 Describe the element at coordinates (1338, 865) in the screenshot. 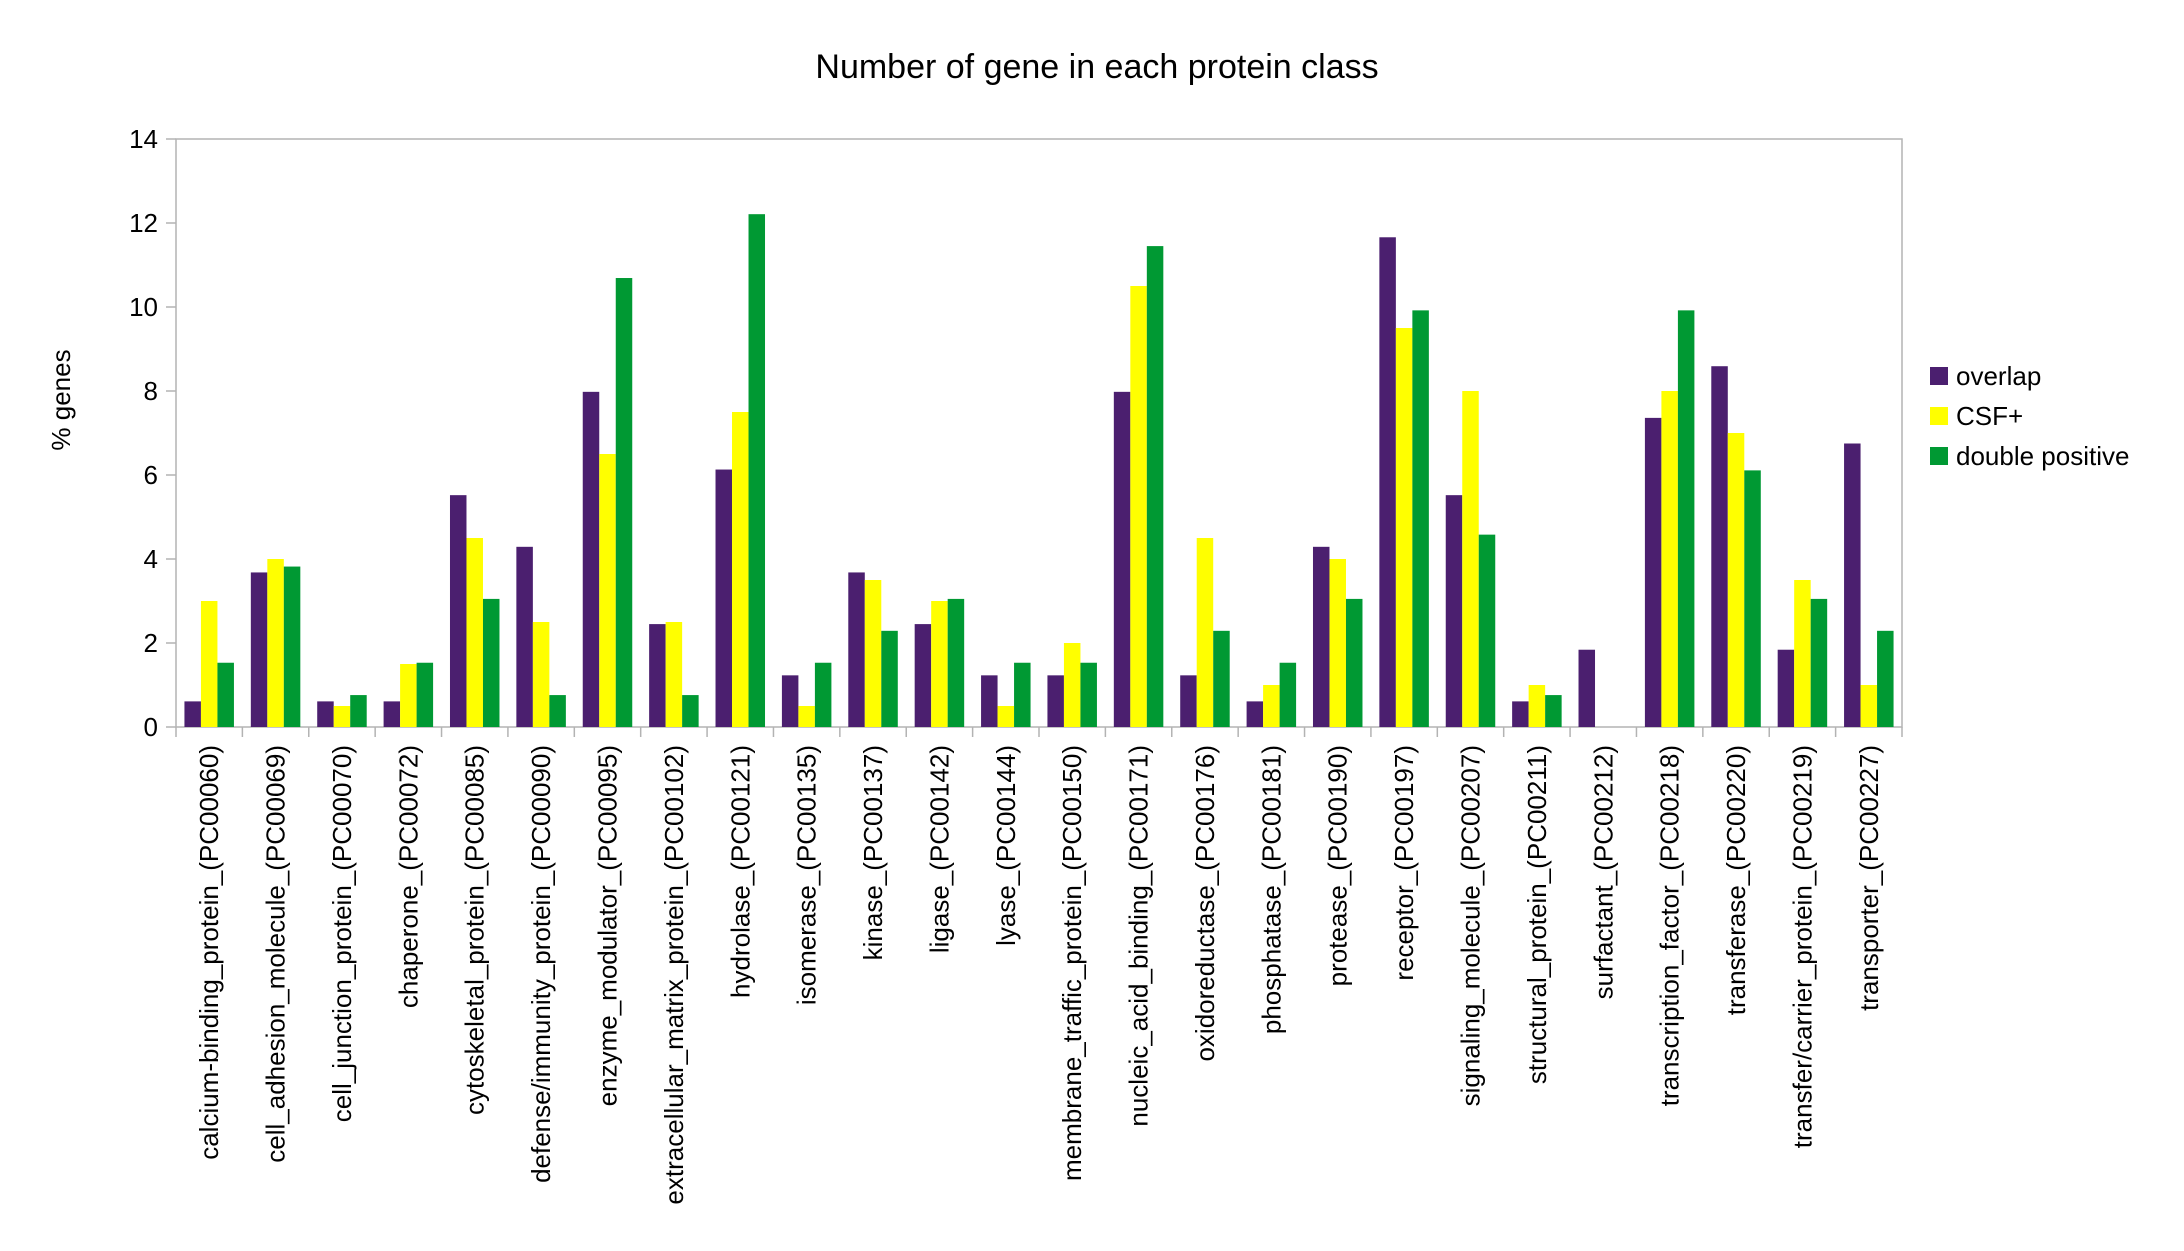

I see `x-tick-label: protease_(PC00190)` at that location.